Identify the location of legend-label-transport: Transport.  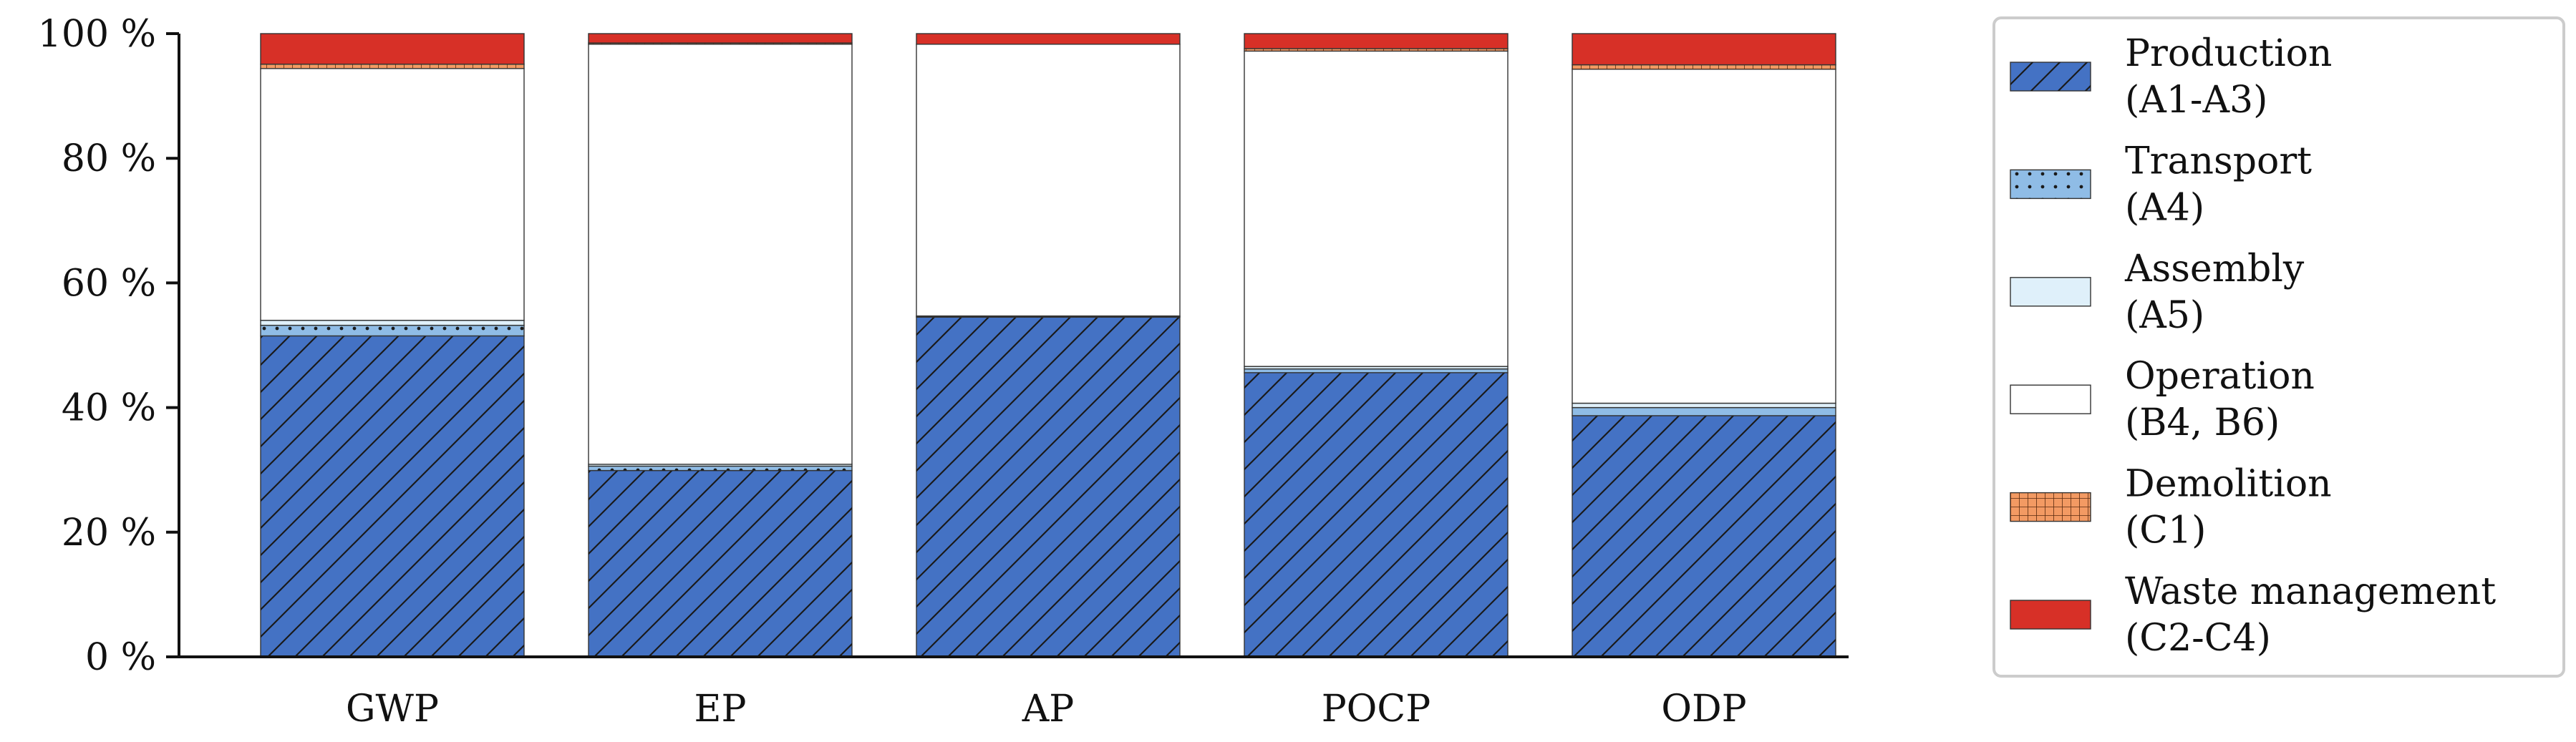
(2218, 161).